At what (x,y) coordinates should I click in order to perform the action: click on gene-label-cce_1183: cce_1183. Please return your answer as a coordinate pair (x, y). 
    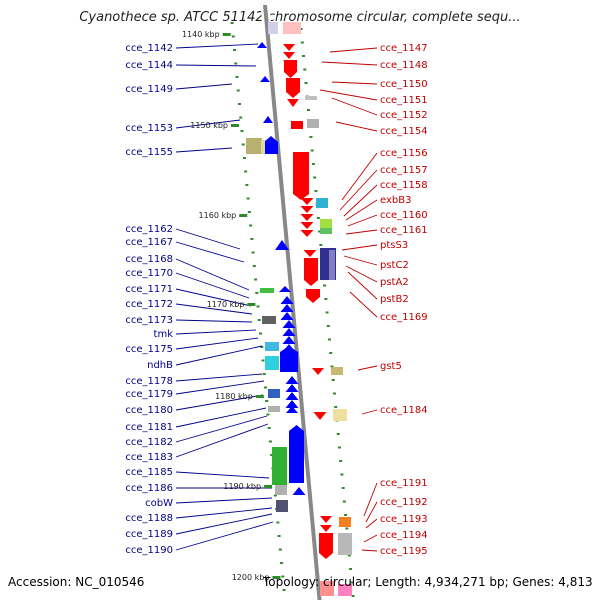
    Looking at the image, I should click on (149, 457).